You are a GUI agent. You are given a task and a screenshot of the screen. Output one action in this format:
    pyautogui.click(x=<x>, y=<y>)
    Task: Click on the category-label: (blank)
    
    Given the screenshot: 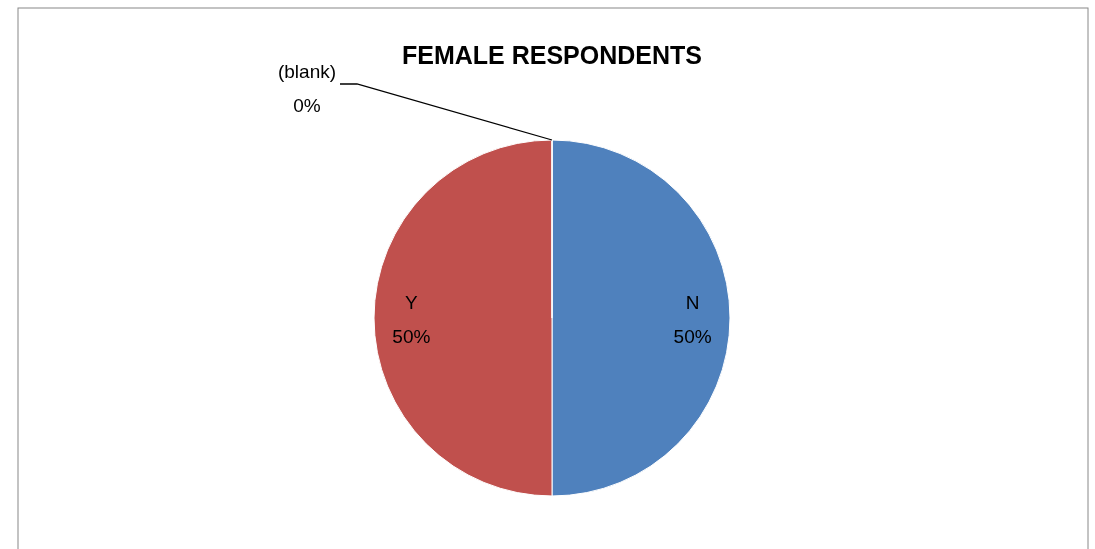 What is the action you would take?
    pyautogui.click(x=307, y=72)
    